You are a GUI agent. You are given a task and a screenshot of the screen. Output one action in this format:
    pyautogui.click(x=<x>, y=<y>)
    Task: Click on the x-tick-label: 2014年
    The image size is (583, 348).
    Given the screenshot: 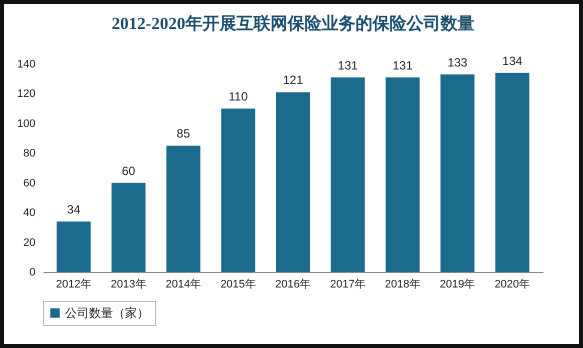 What is the action you would take?
    pyautogui.click(x=184, y=284)
    